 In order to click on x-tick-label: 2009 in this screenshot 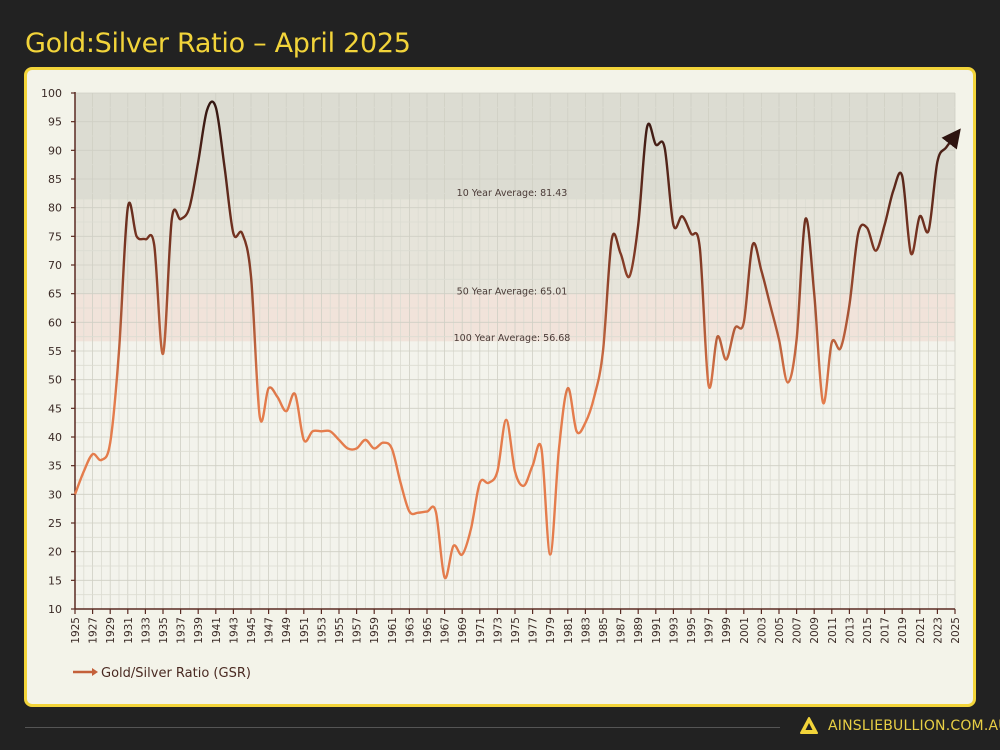, I will do `click(815, 630)`.